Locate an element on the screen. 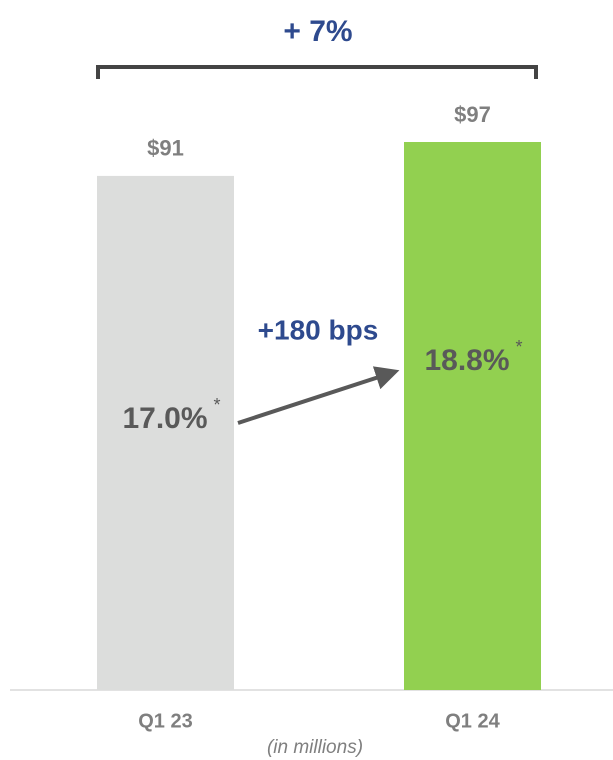 This screenshot has width=613, height=760. x-tick-label: Q1 24 is located at coordinates (472, 721).